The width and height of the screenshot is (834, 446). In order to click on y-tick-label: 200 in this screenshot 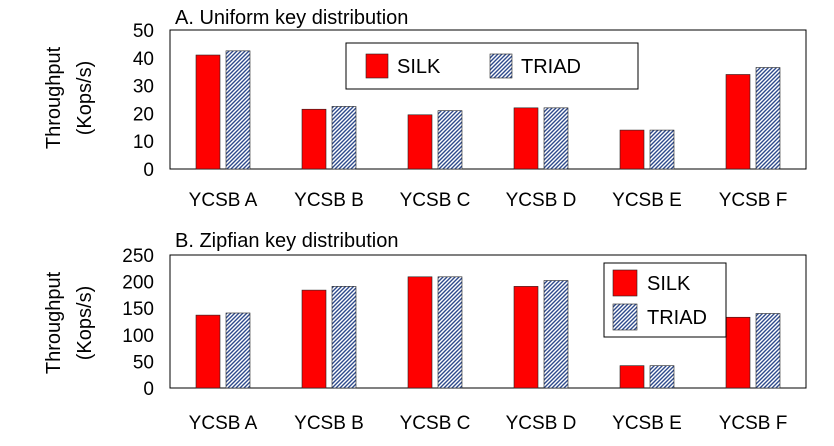, I will do `click(138, 283)`.